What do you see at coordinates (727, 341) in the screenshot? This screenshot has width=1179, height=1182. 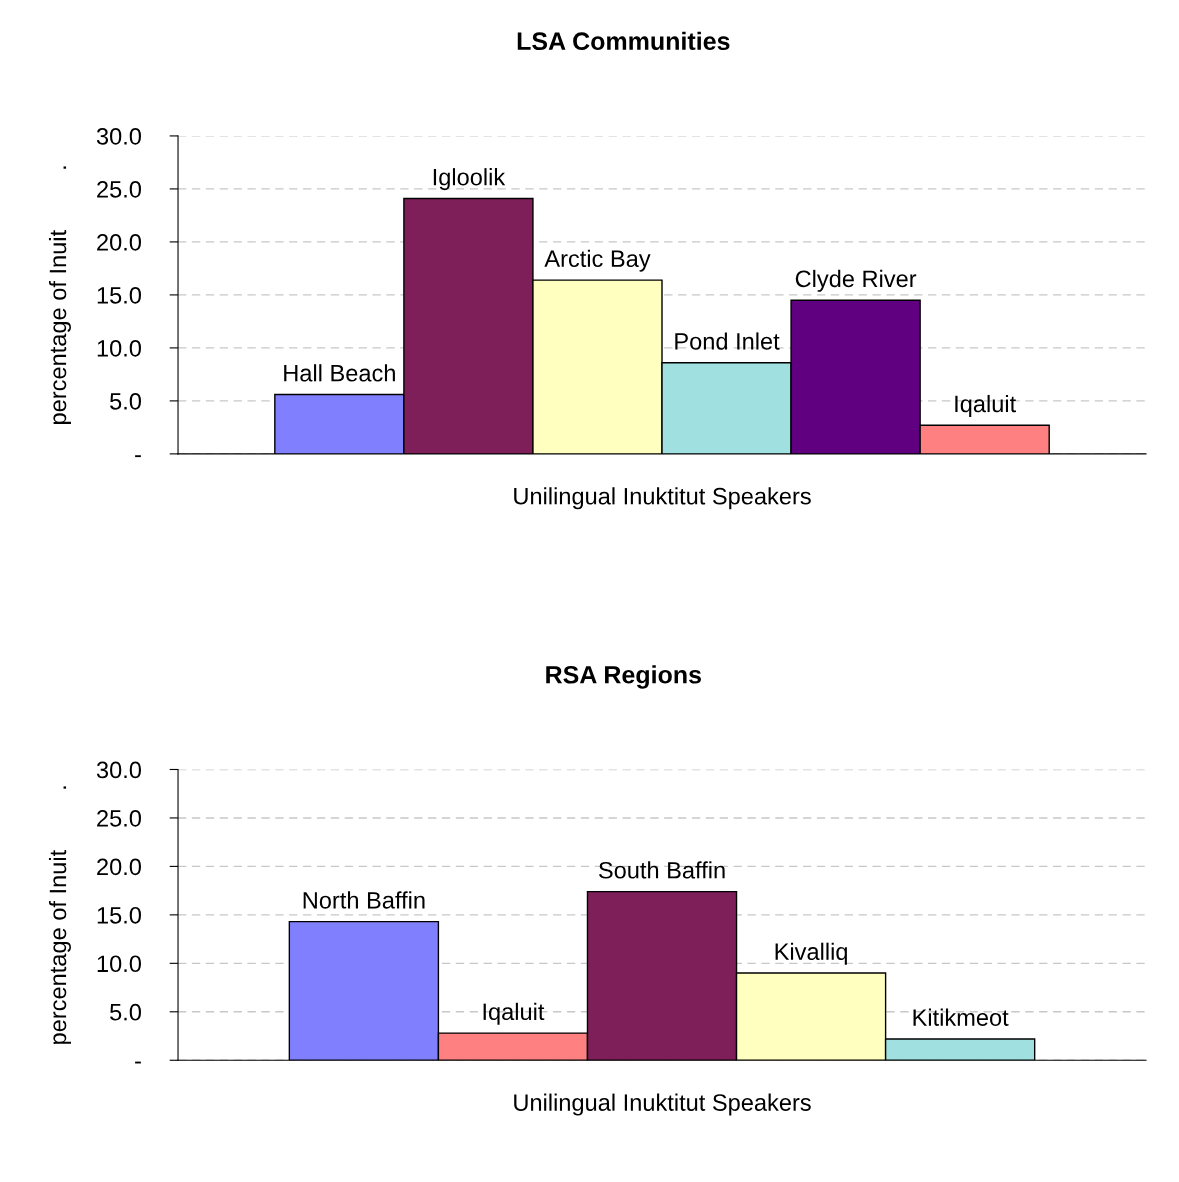 I see `series-label: Pond Inlet` at bounding box center [727, 341].